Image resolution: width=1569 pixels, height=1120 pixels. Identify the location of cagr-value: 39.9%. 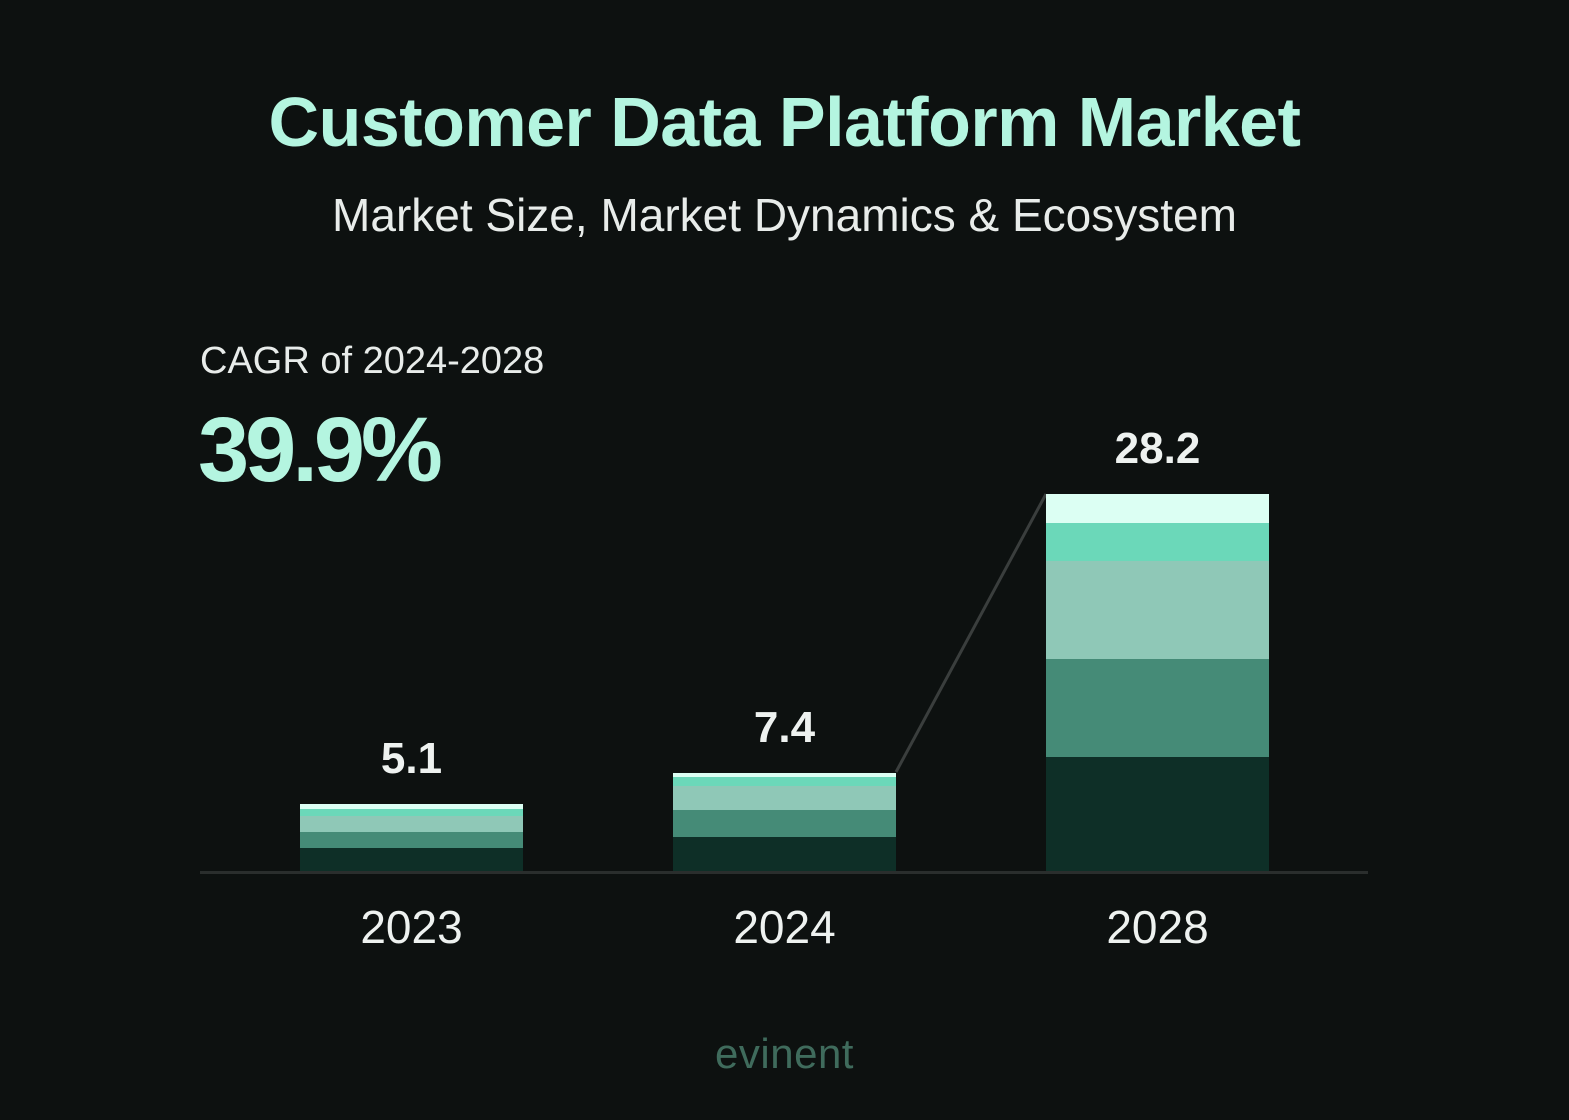
(320, 450).